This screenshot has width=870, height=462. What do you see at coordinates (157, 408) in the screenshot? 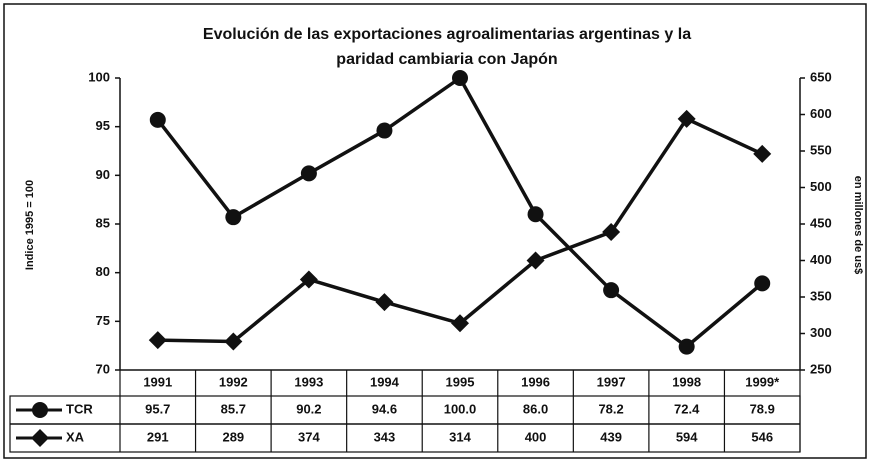
I see `table-value: 95.7` at bounding box center [157, 408].